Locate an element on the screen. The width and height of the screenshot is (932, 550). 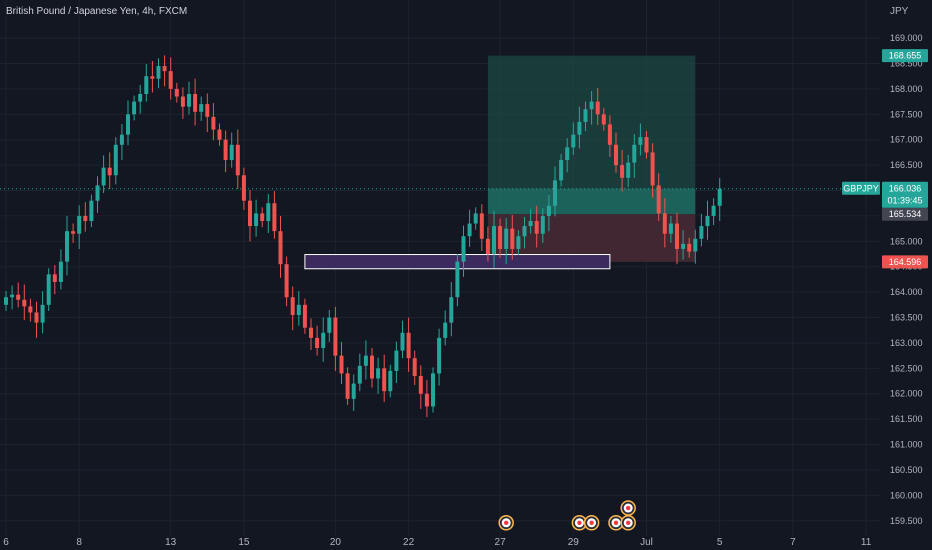
entry-price-tag: 165.534 is located at coordinates (905, 214).